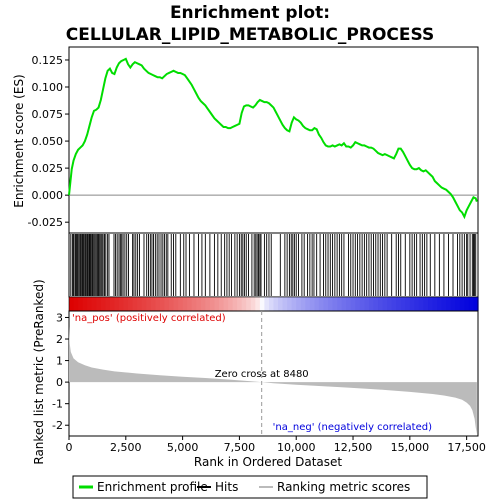 The height and width of the screenshot is (500, 500). What do you see at coordinates (59, 382) in the screenshot?
I see `rank-y-tick-label: 0` at bounding box center [59, 382].